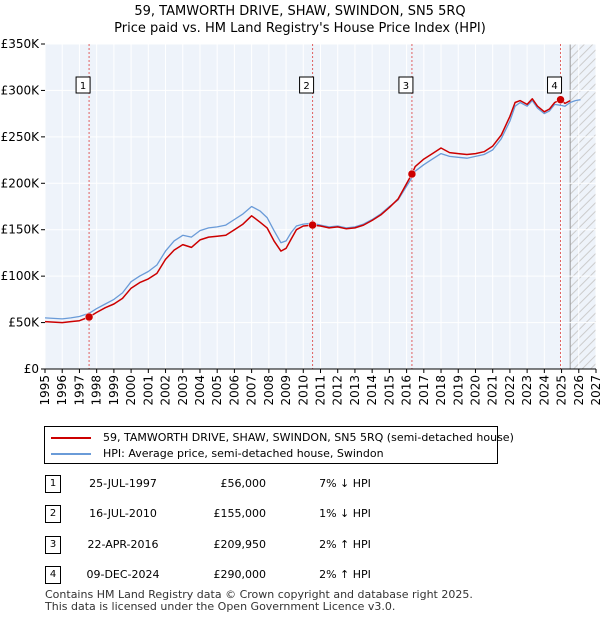 This screenshot has height=620, width=600. Describe the element at coordinates (252, 390) in the screenshot. I see `x-tick-label: 2007` at that location.